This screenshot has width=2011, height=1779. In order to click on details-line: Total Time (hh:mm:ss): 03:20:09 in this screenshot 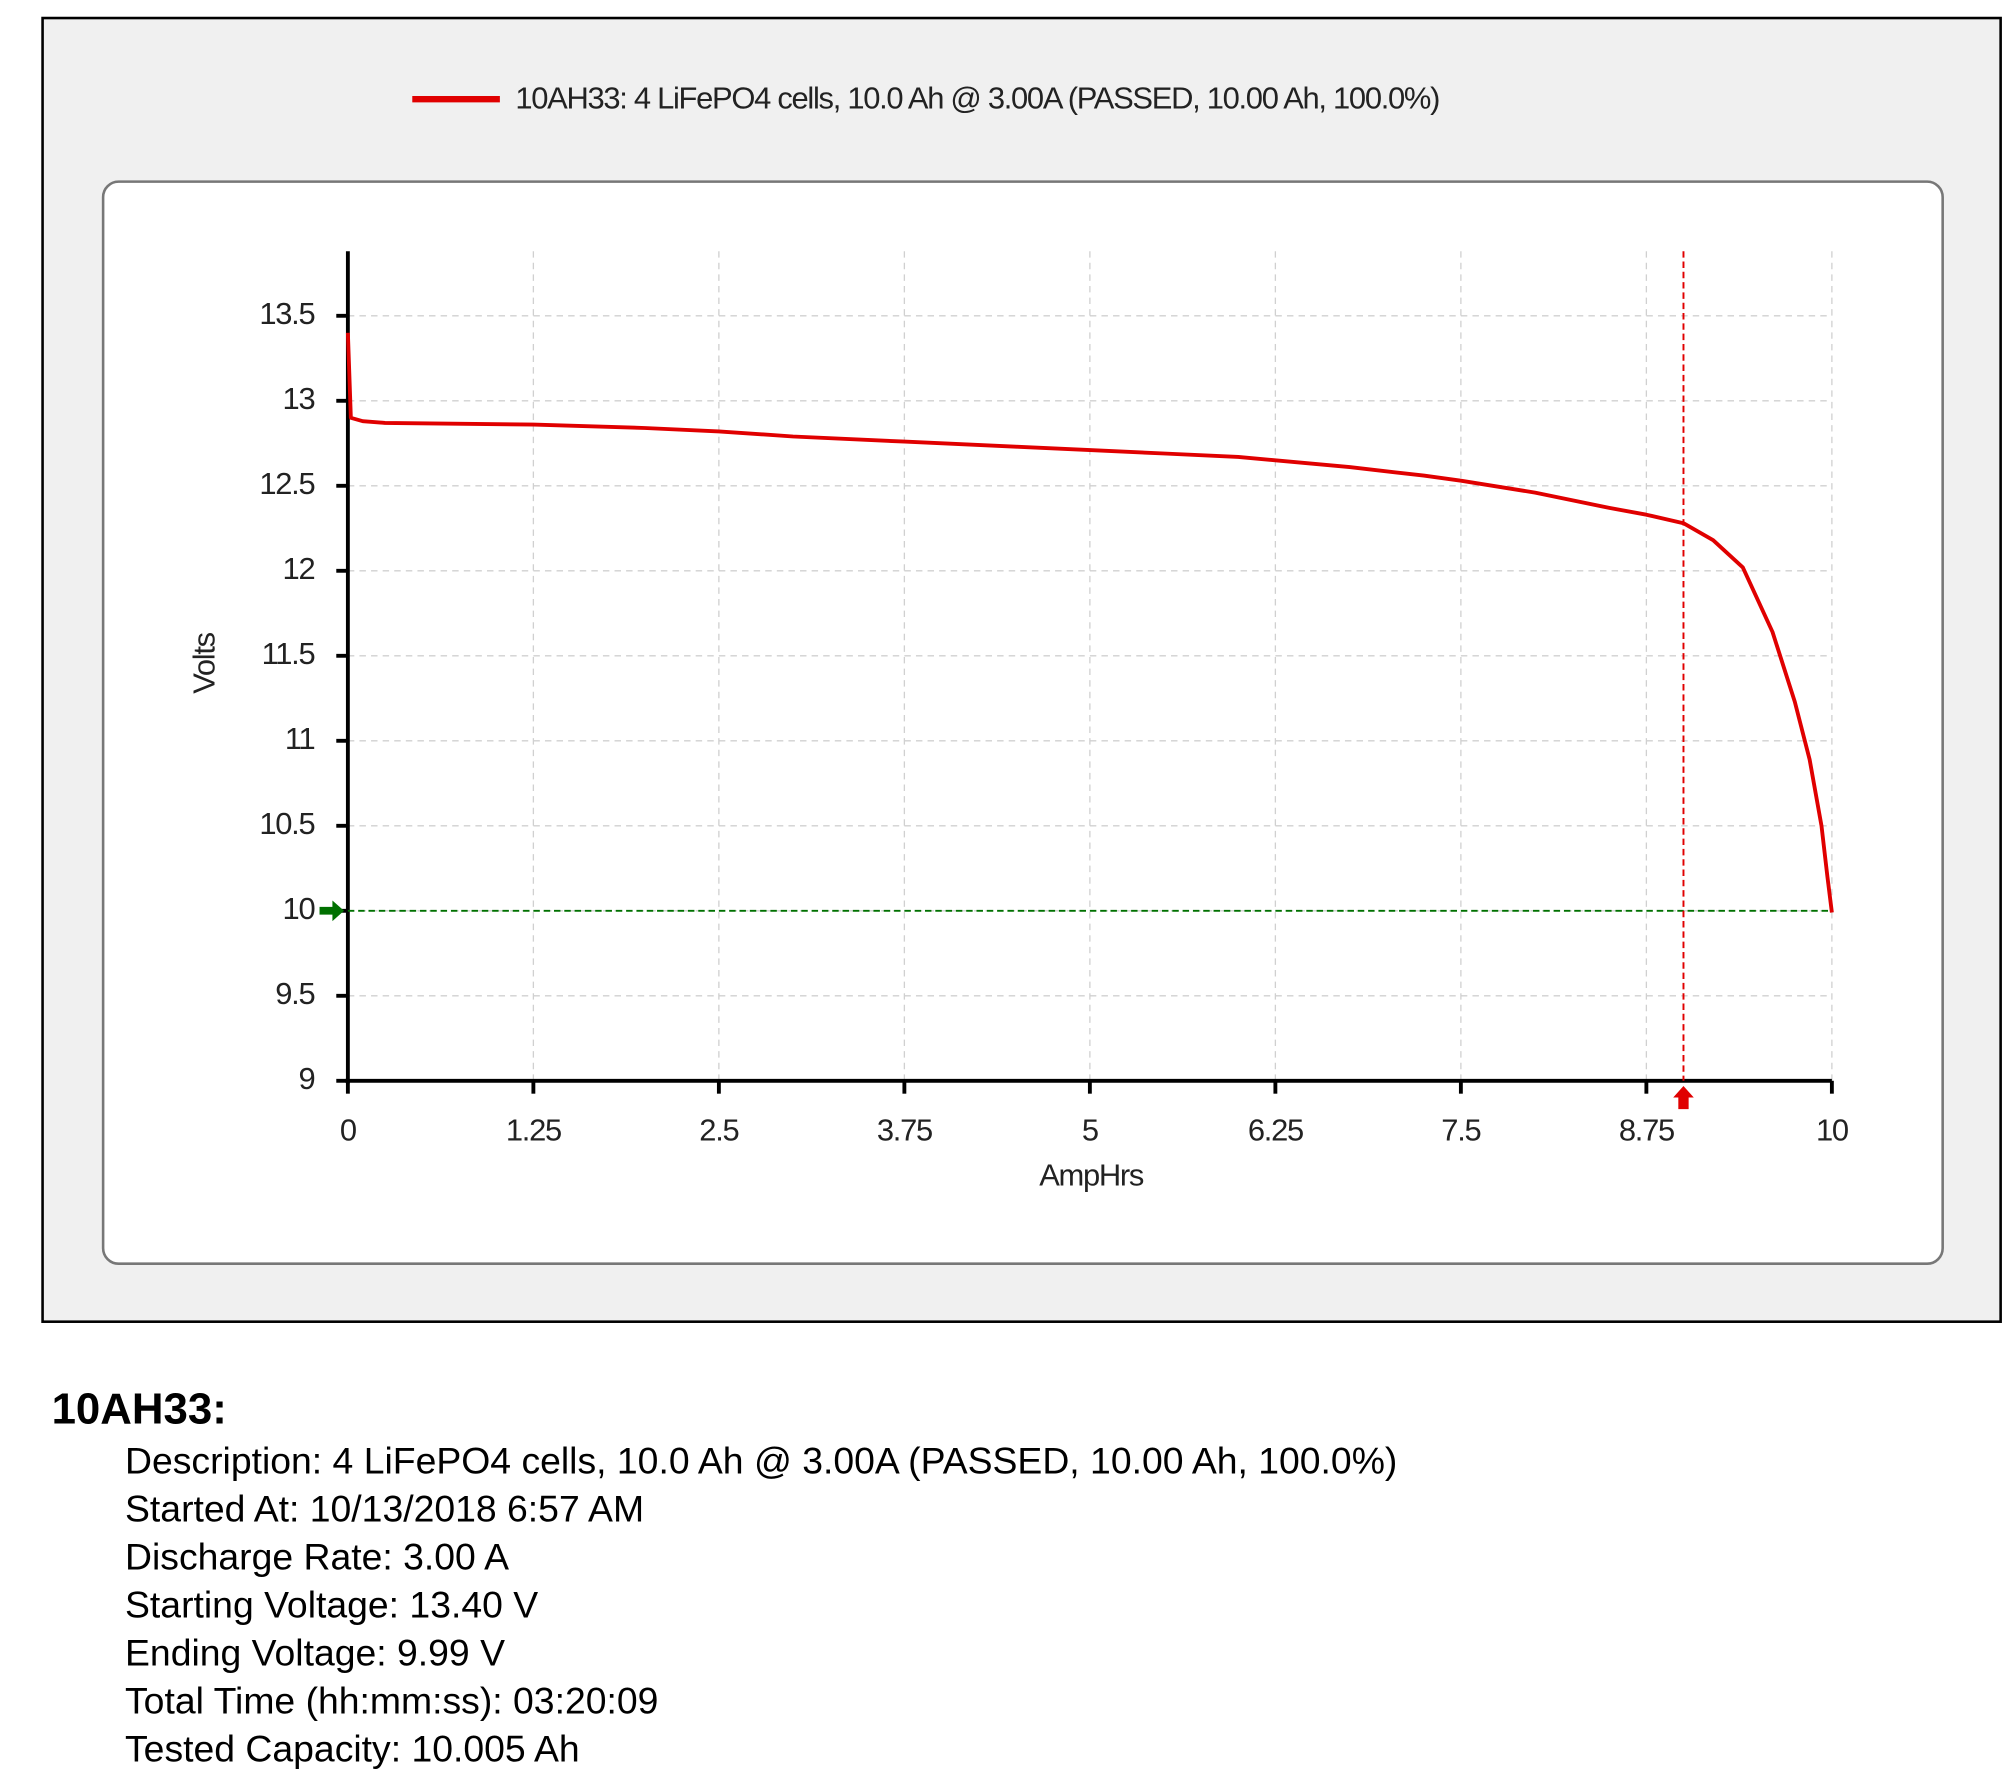, I will do `click(391, 1700)`.